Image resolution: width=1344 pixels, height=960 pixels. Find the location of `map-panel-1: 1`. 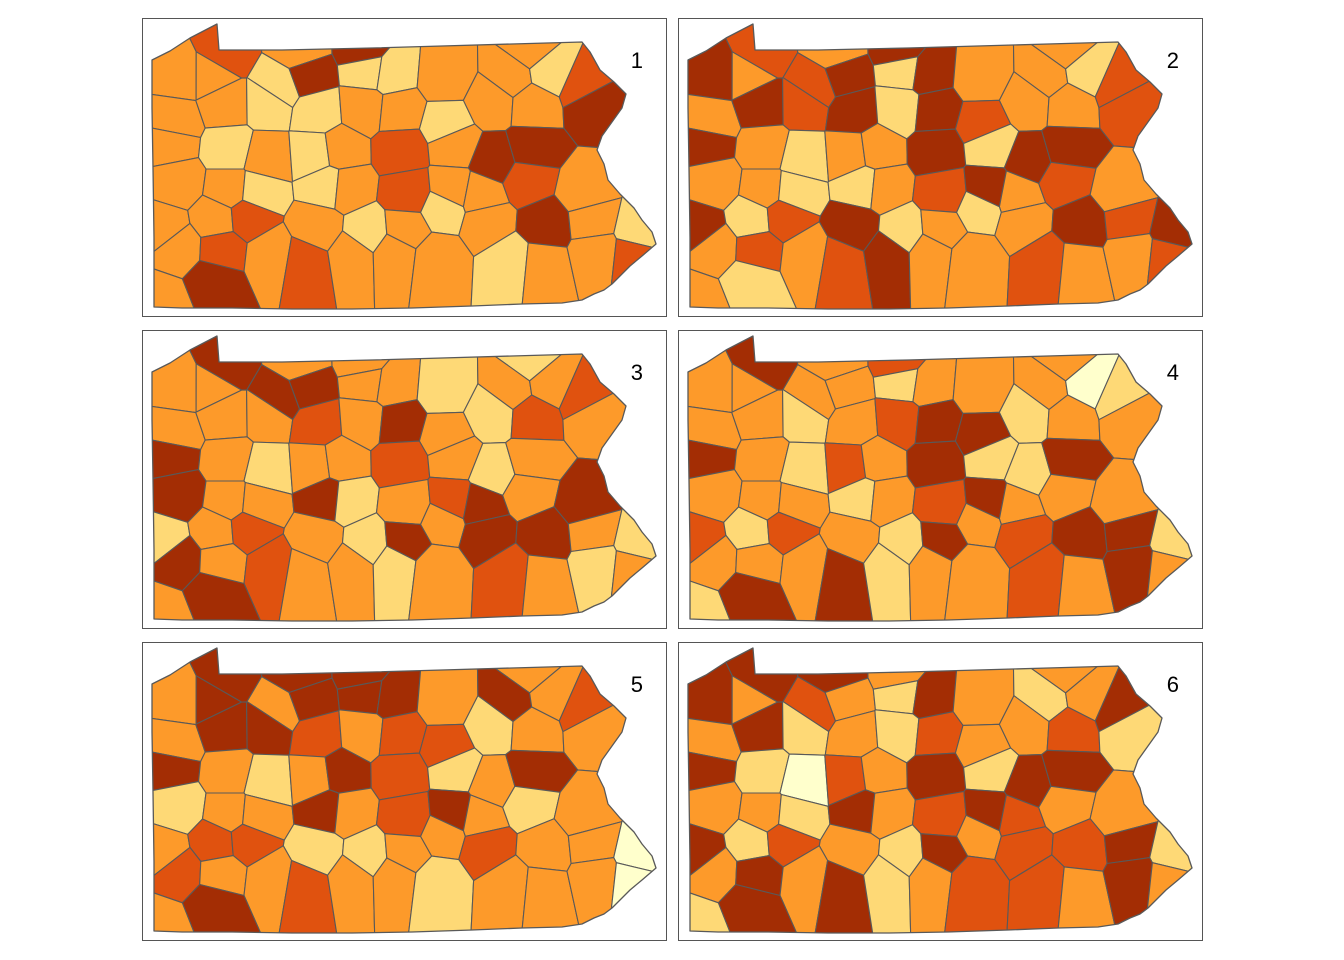

map-panel-1: 1 is located at coordinates (404, 167).